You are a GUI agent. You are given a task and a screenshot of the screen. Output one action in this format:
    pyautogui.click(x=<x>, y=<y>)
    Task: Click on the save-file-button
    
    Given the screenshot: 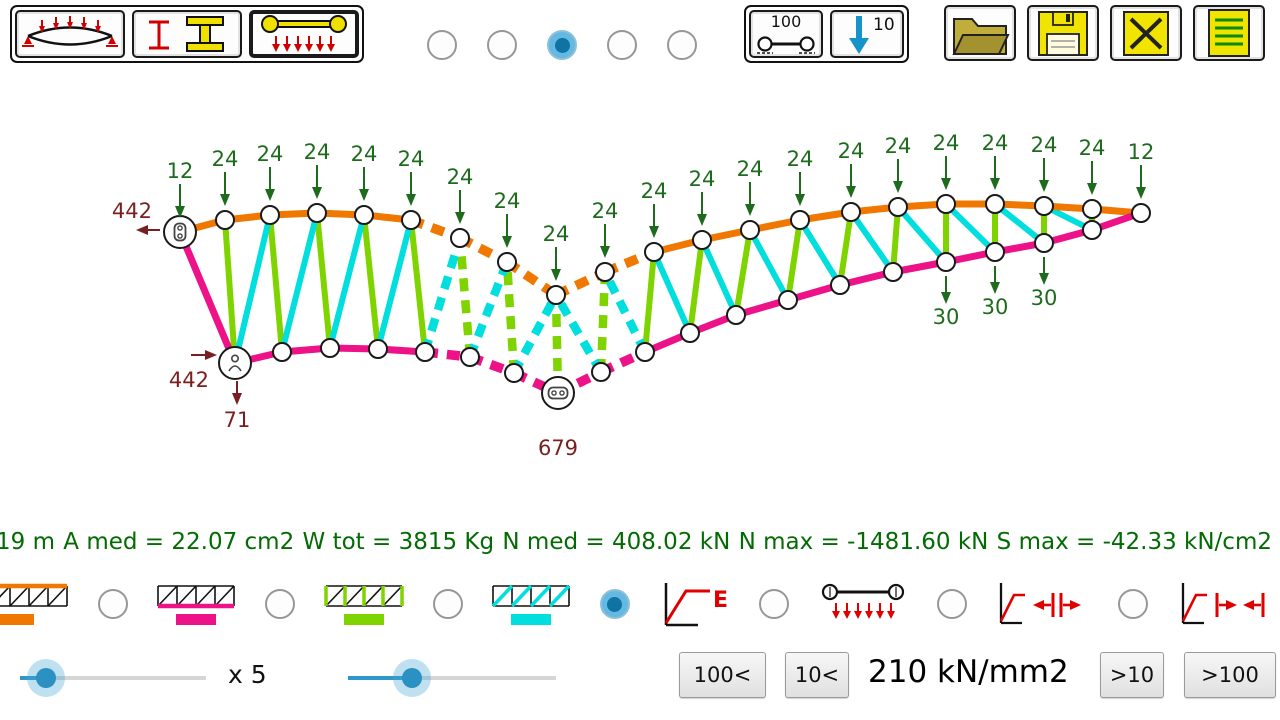 What is the action you would take?
    pyautogui.click(x=1063, y=33)
    